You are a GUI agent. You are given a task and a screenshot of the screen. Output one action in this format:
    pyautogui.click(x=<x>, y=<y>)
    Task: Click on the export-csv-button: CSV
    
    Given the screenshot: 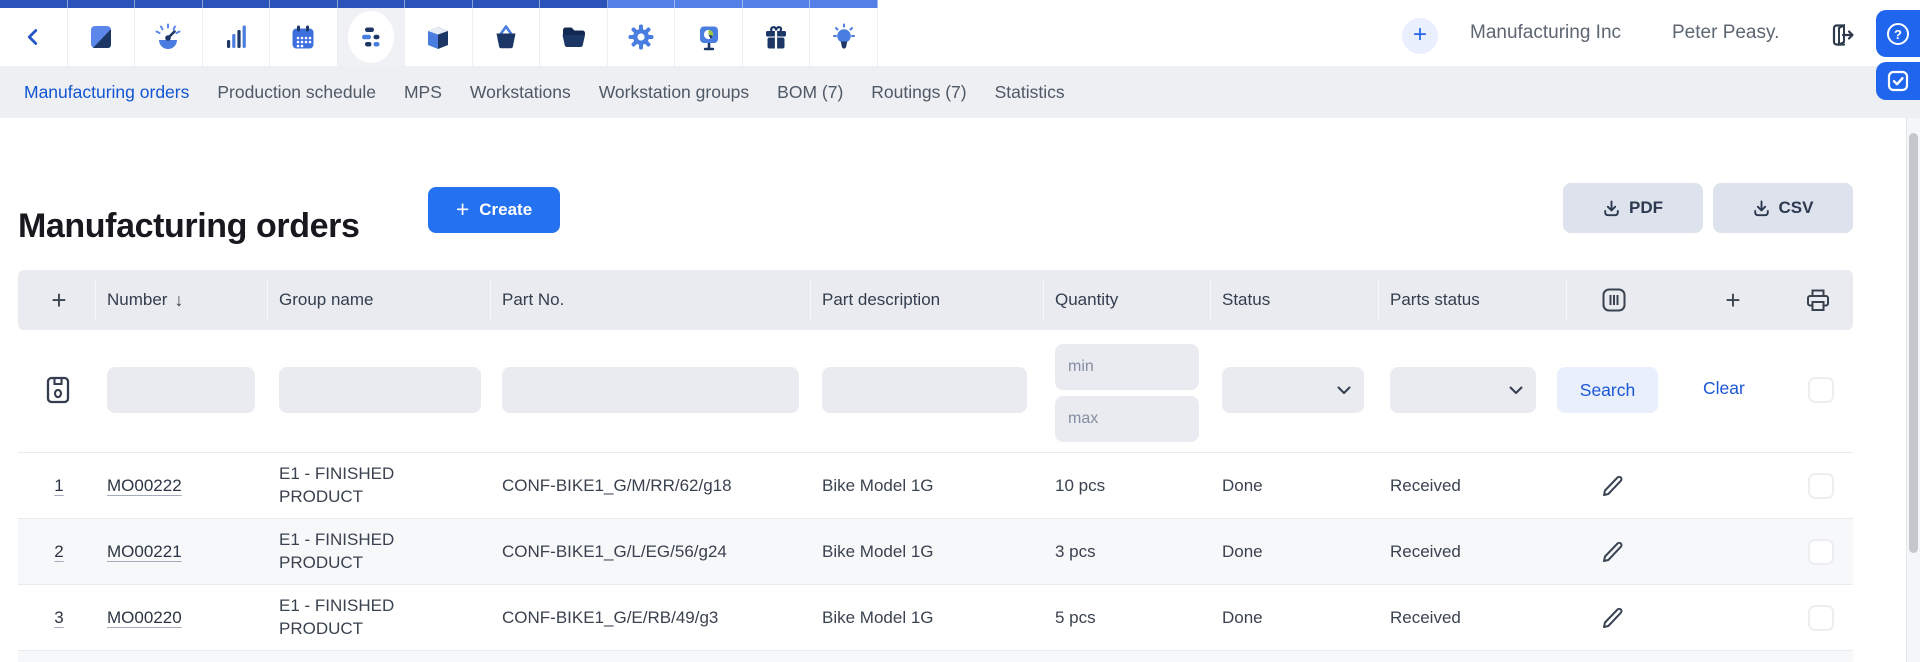 What is the action you would take?
    pyautogui.click(x=1783, y=208)
    